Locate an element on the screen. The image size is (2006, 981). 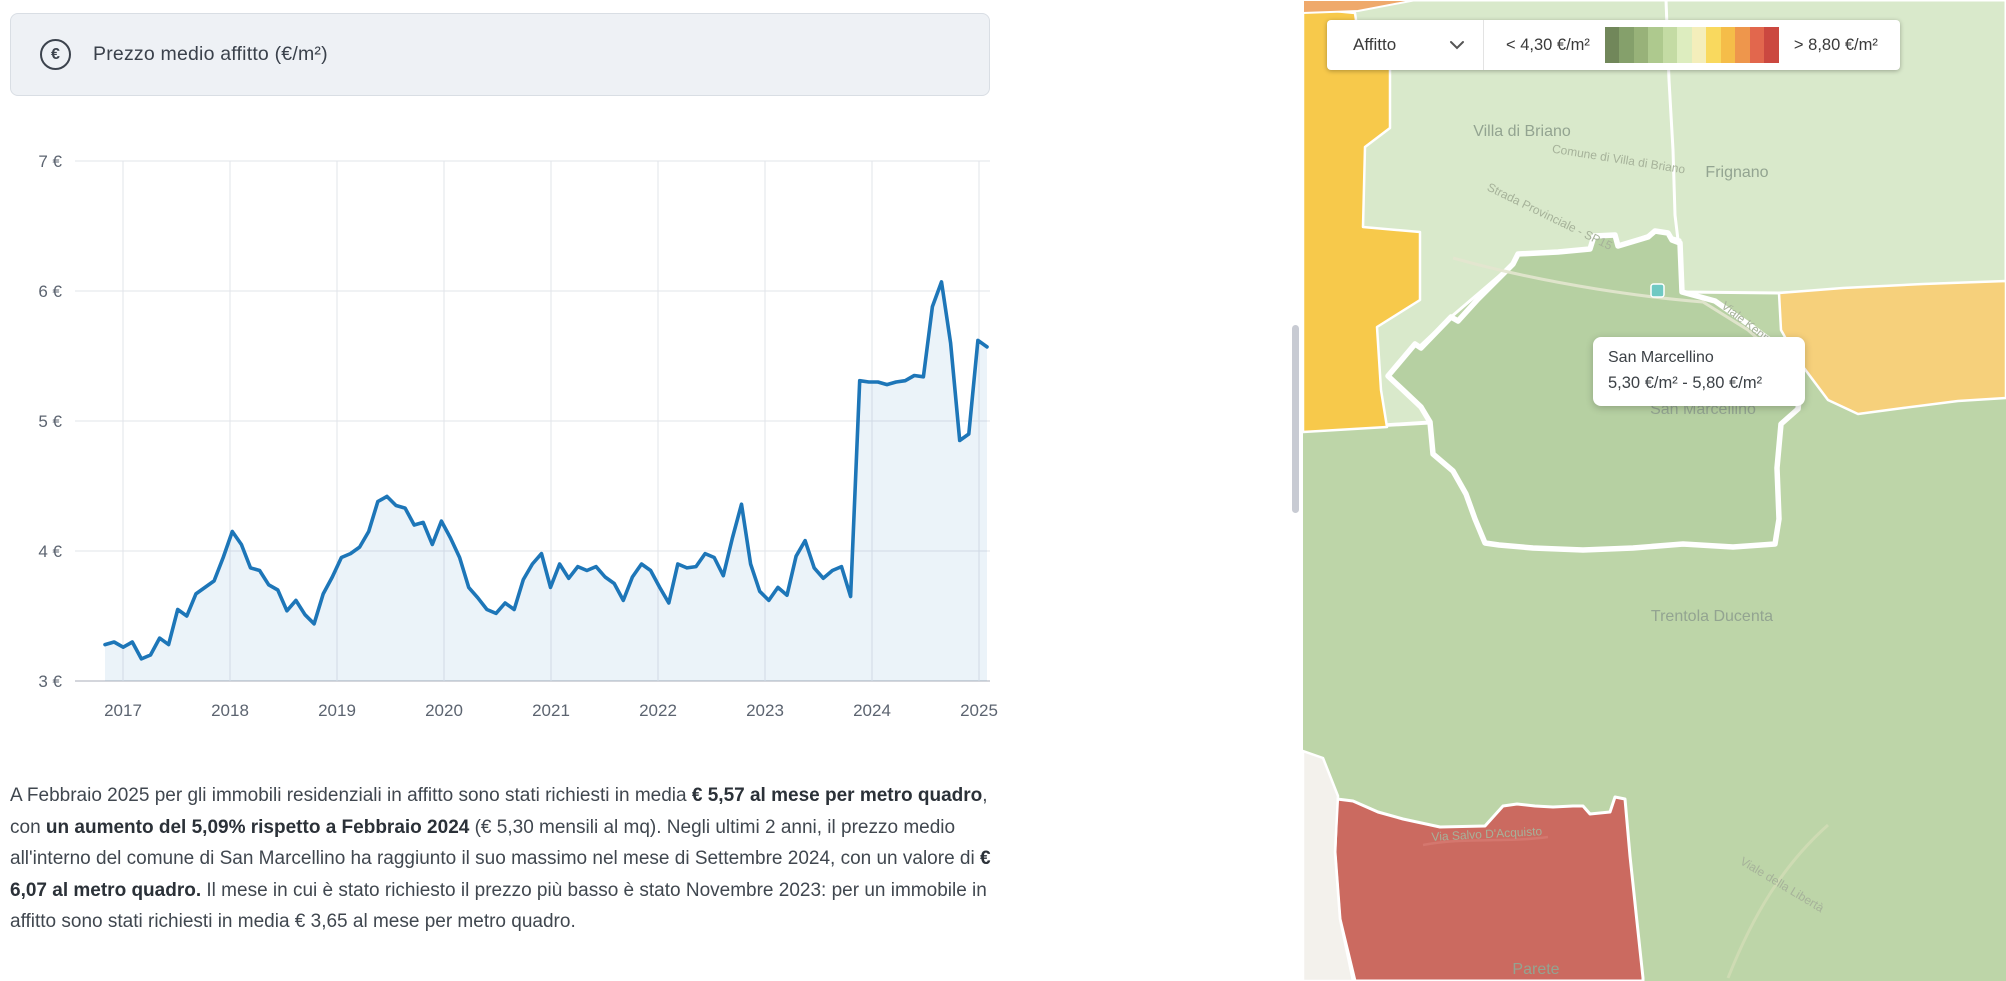
y-axis-labels: 7 € 6 € 5 € 4 € 3 € is located at coordinates (50, 421).